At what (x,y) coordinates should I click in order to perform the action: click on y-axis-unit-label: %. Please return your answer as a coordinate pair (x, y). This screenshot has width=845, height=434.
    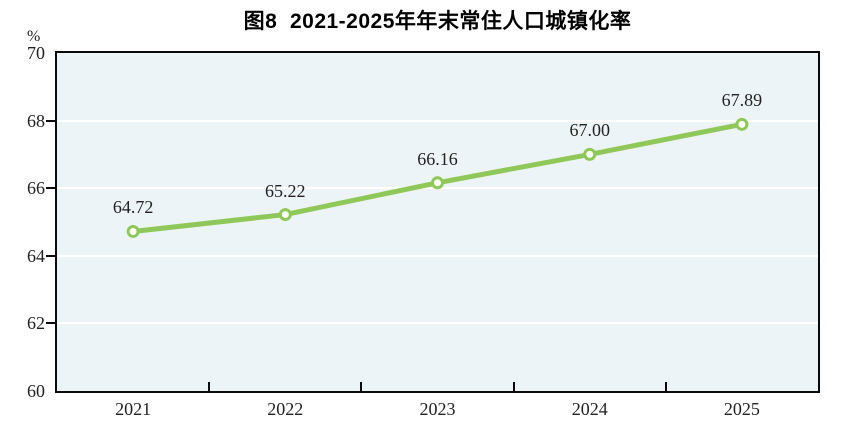
    Looking at the image, I should click on (34, 36).